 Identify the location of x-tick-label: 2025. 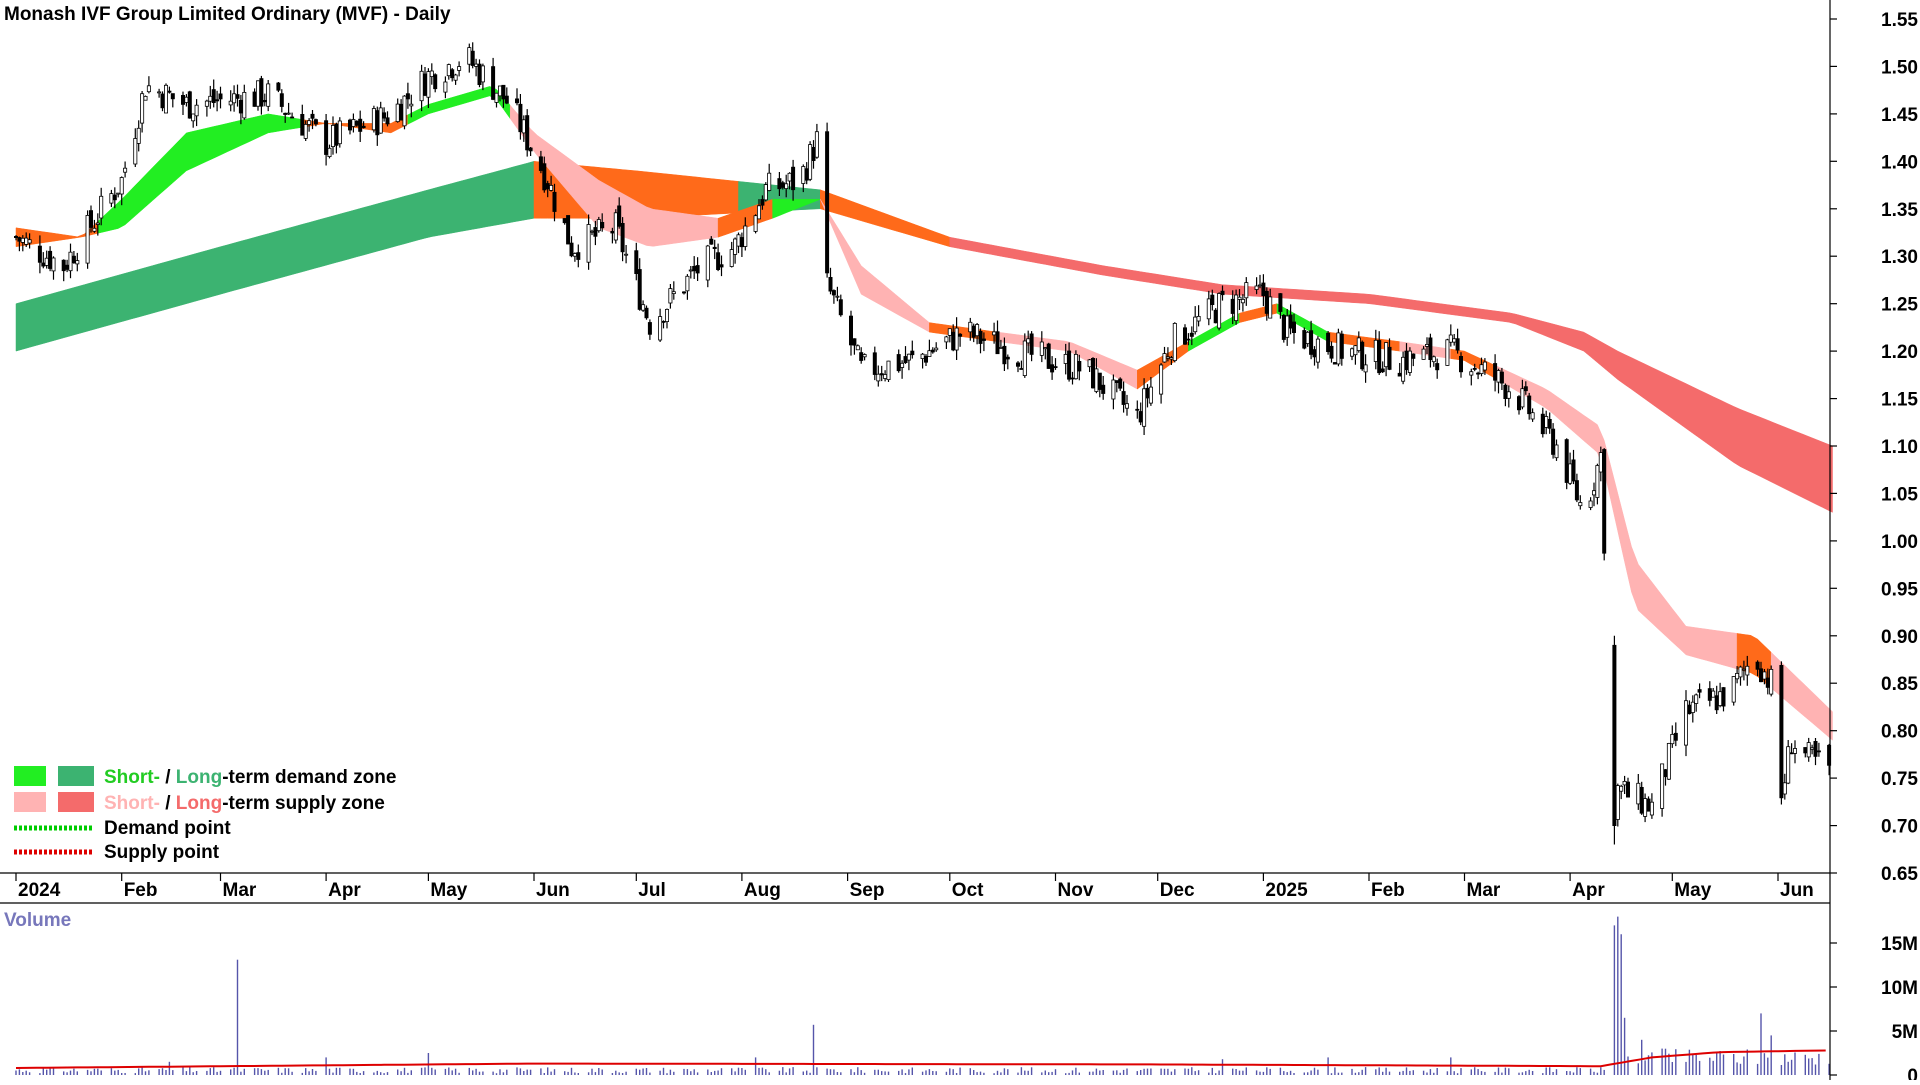
(1286, 890).